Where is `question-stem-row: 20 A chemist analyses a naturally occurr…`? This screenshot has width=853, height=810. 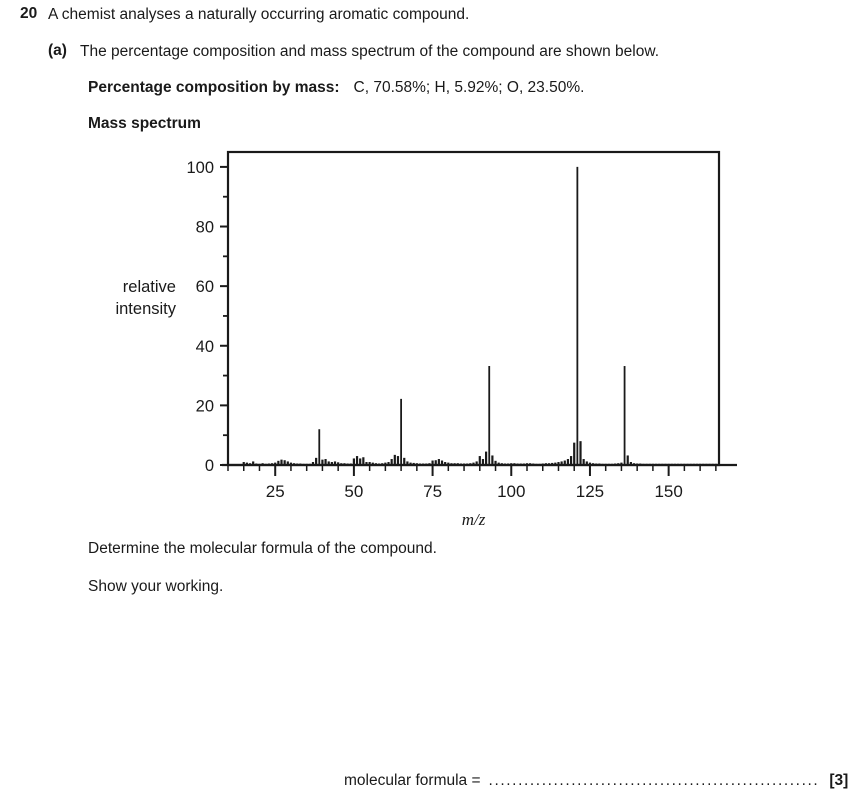 question-stem-row: 20 A chemist analyses a naturally occurr… is located at coordinates (430, 15).